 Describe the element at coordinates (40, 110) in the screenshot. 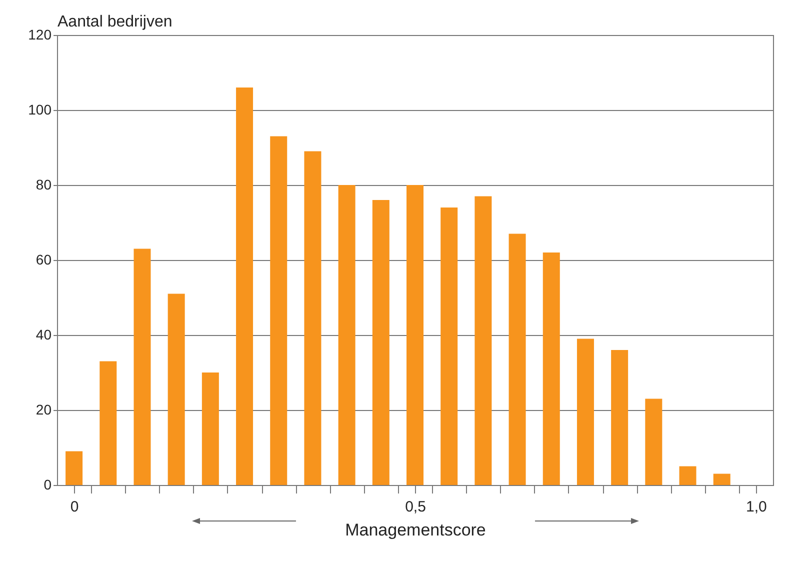

I see `y-tick-label: 100` at that location.